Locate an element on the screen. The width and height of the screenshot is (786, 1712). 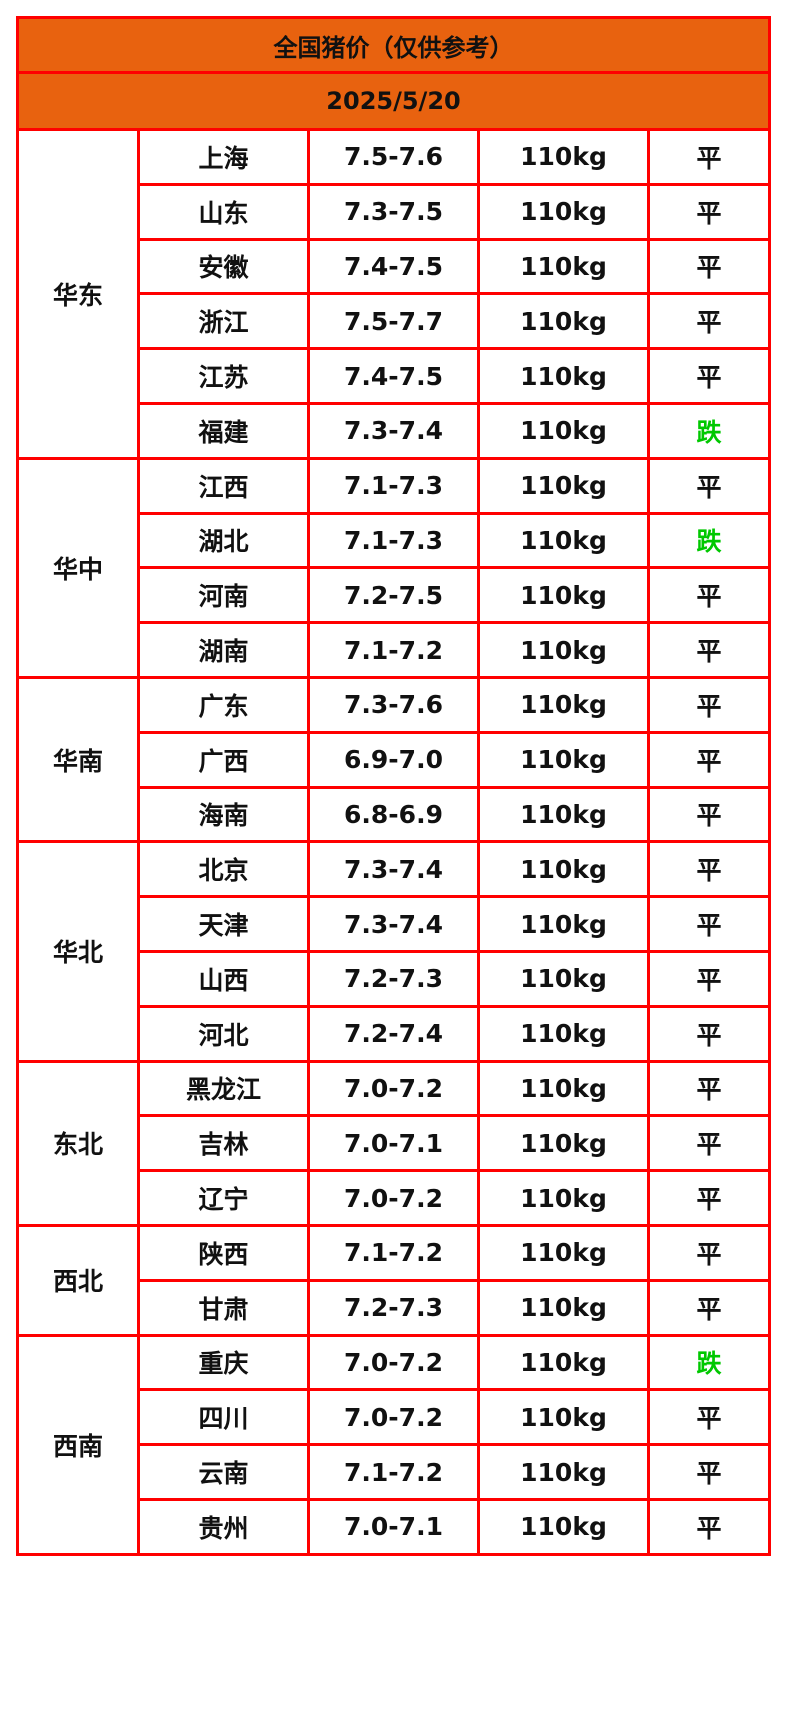
table-row: 华南 广东 7.3-7.6 110kg 平 is located at coordinates (394, 759).